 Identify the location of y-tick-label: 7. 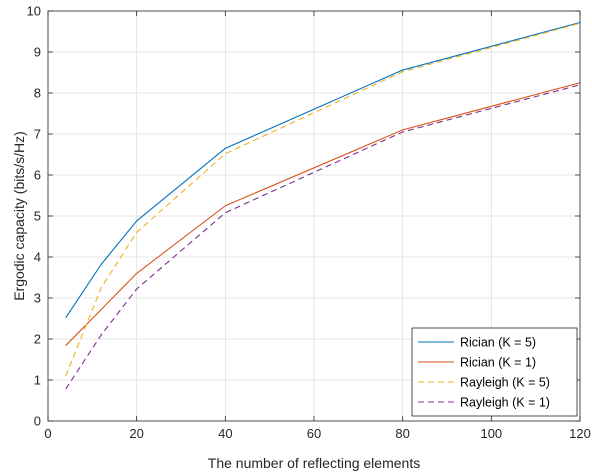
(37, 134).